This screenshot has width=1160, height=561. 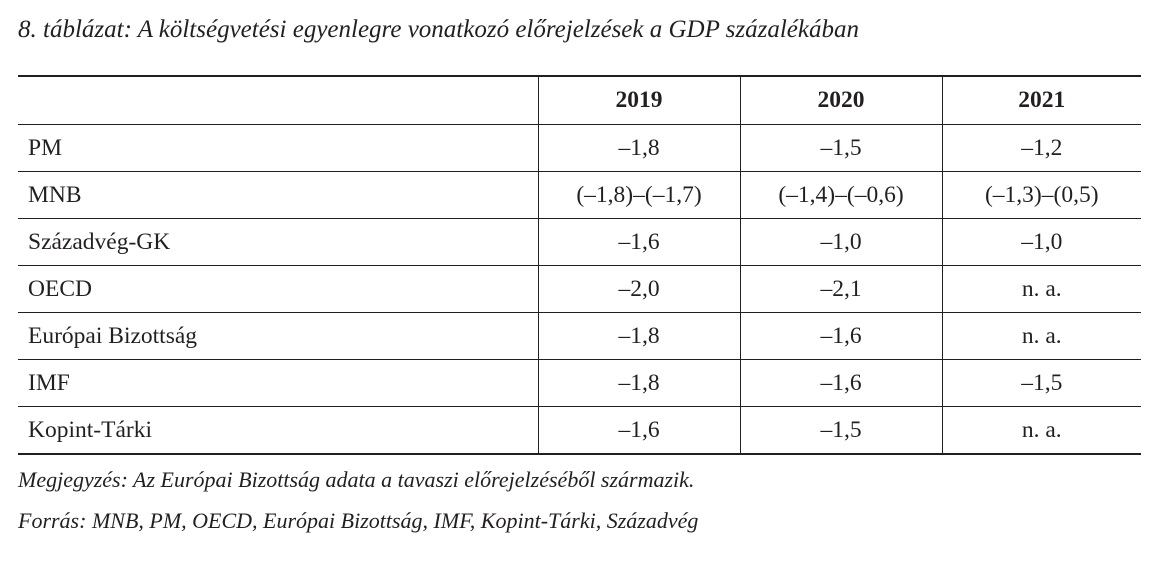 I want to click on table-row: IMF –1,8 –1,6 –1,5, so click(x=579, y=383).